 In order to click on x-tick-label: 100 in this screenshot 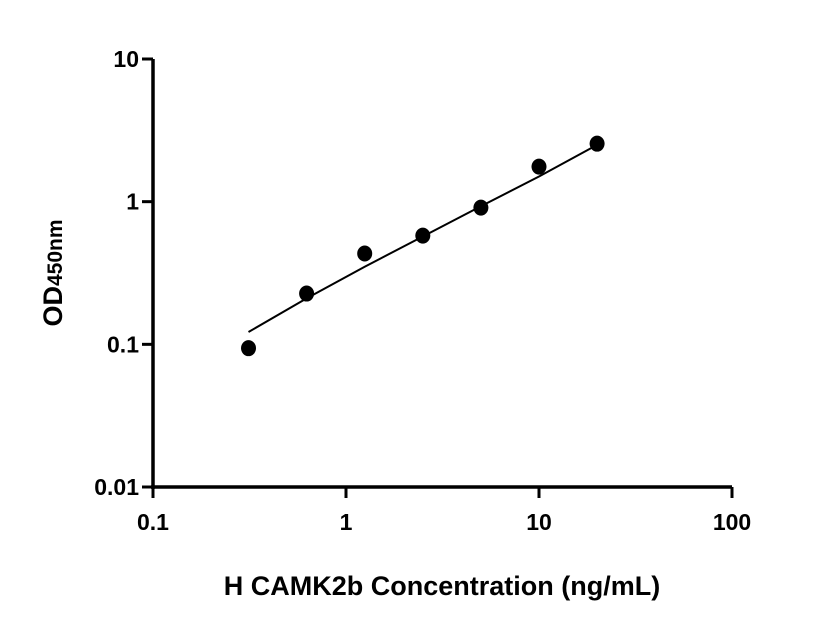, I will do `click(732, 522)`.